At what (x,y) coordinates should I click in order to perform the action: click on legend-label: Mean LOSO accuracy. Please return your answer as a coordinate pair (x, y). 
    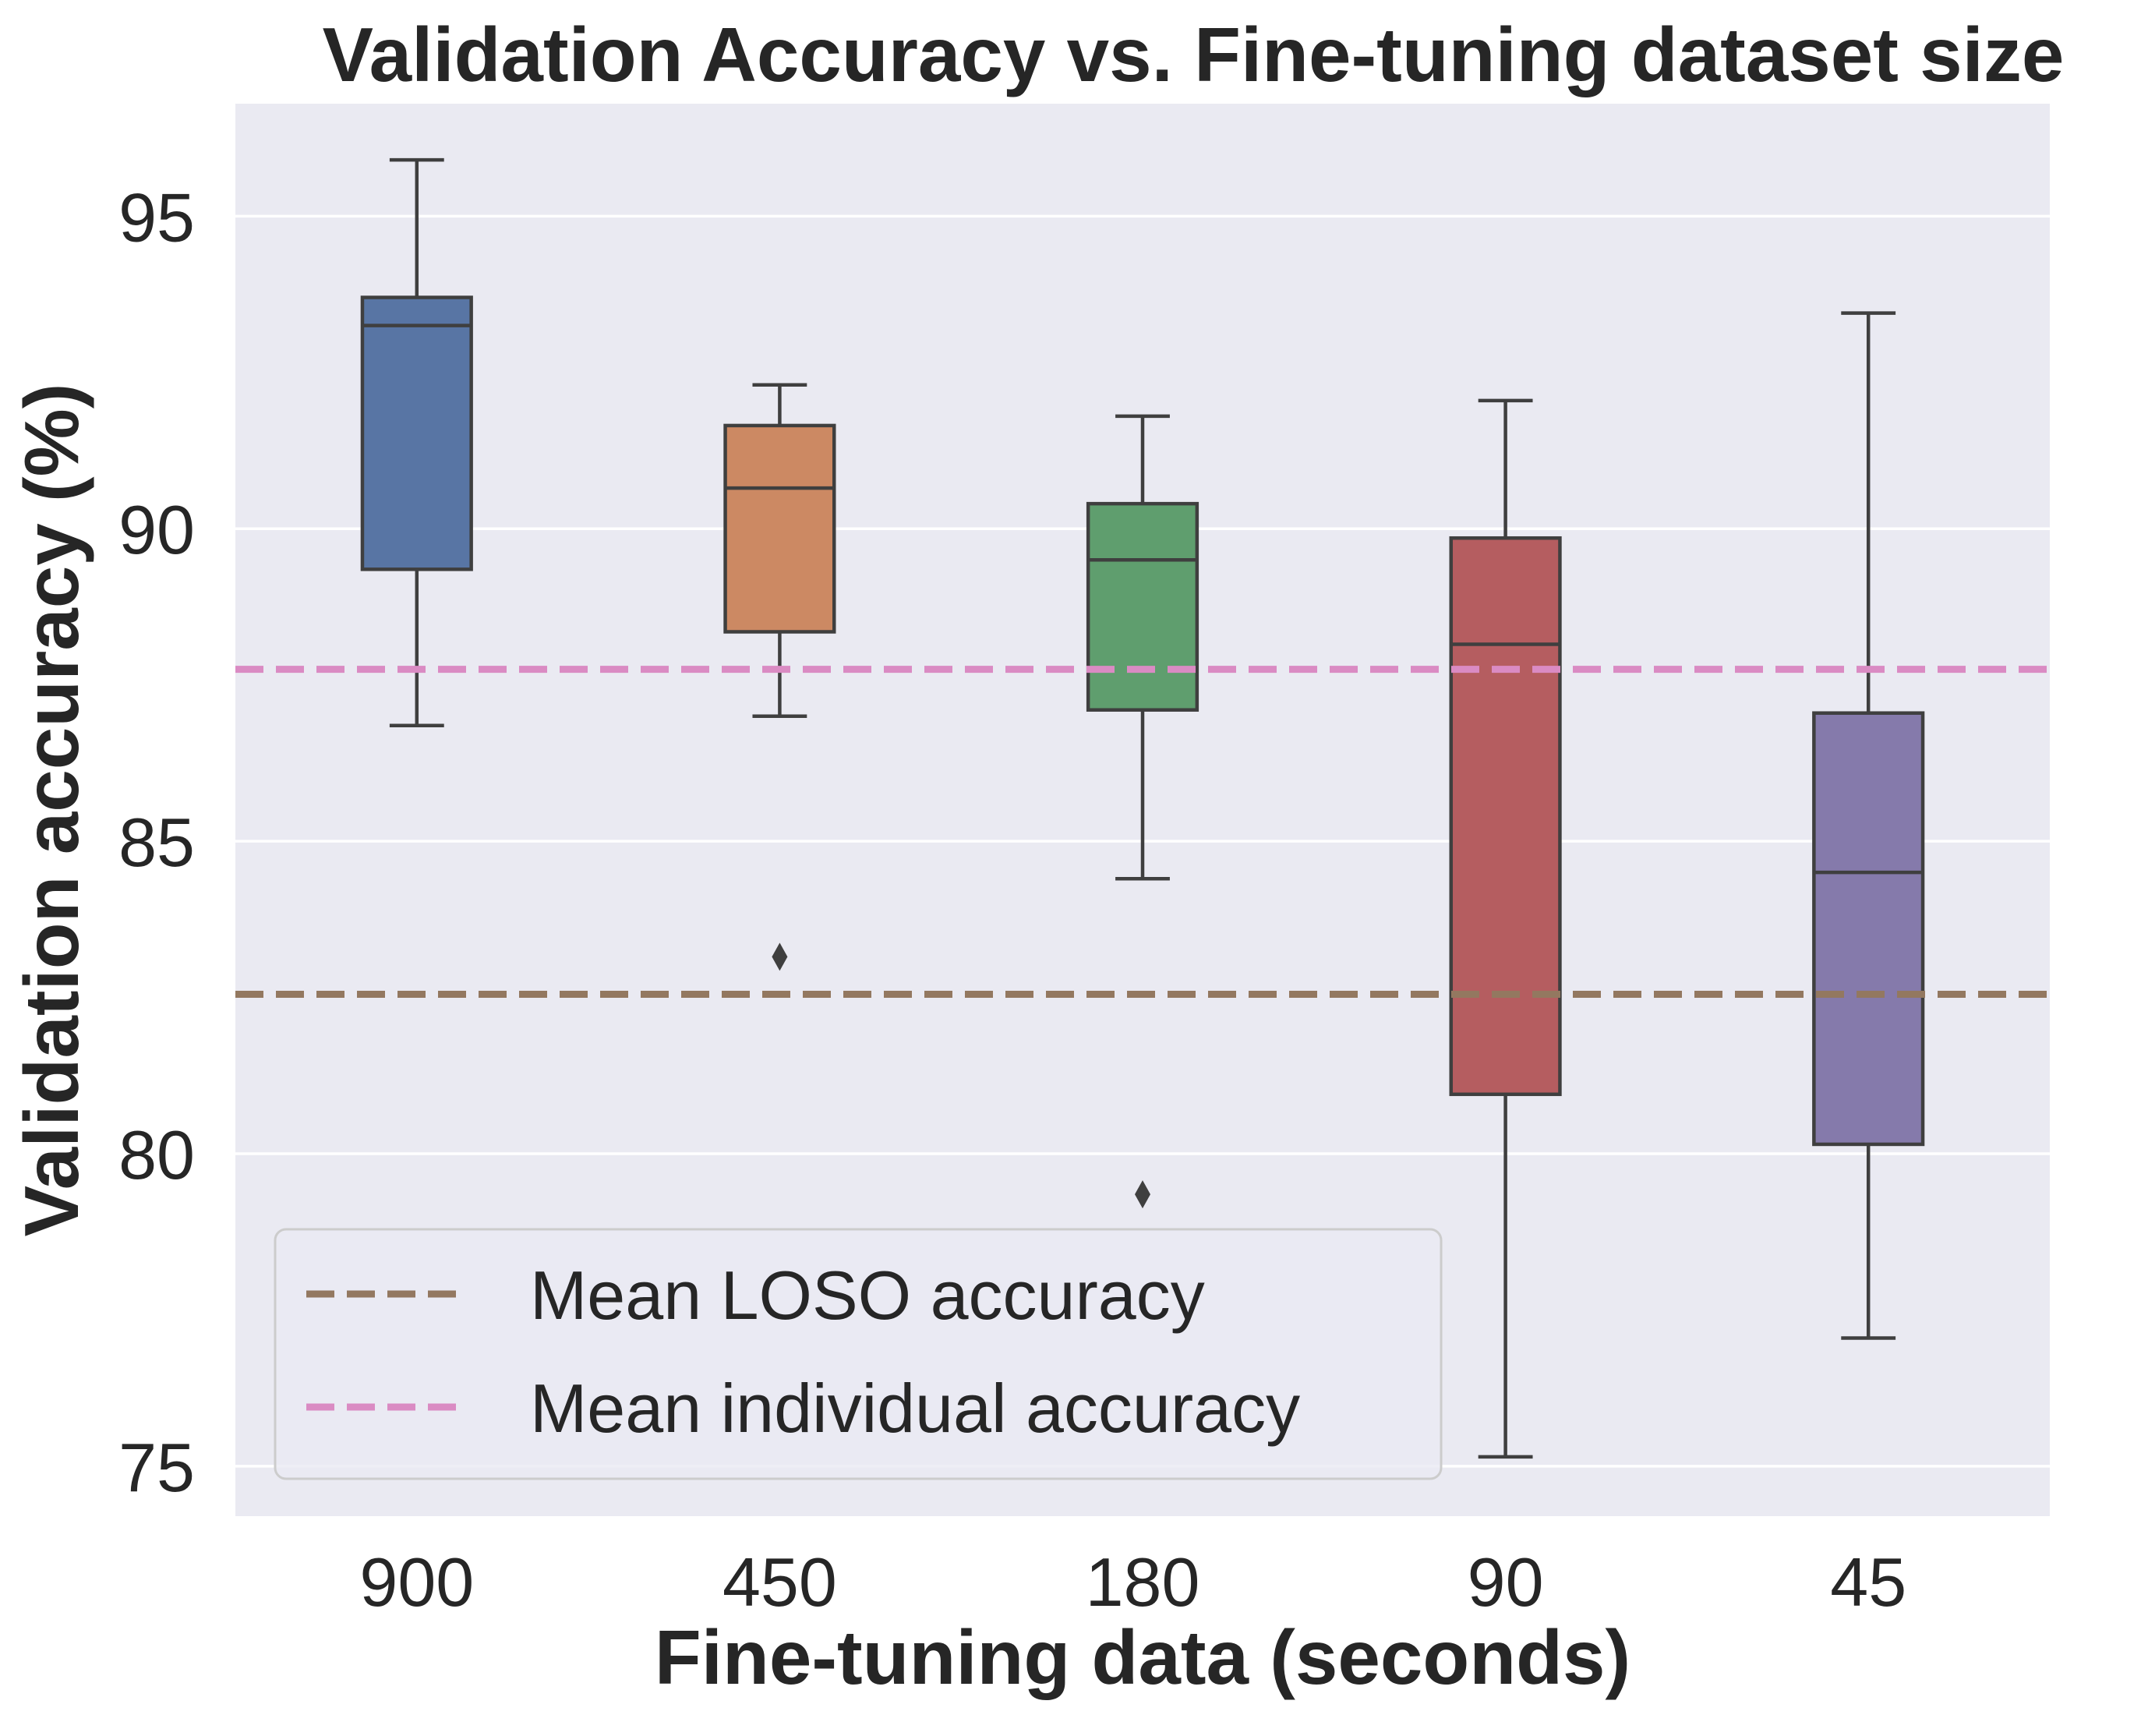
    Looking at the image, I should click on (867, 1295).